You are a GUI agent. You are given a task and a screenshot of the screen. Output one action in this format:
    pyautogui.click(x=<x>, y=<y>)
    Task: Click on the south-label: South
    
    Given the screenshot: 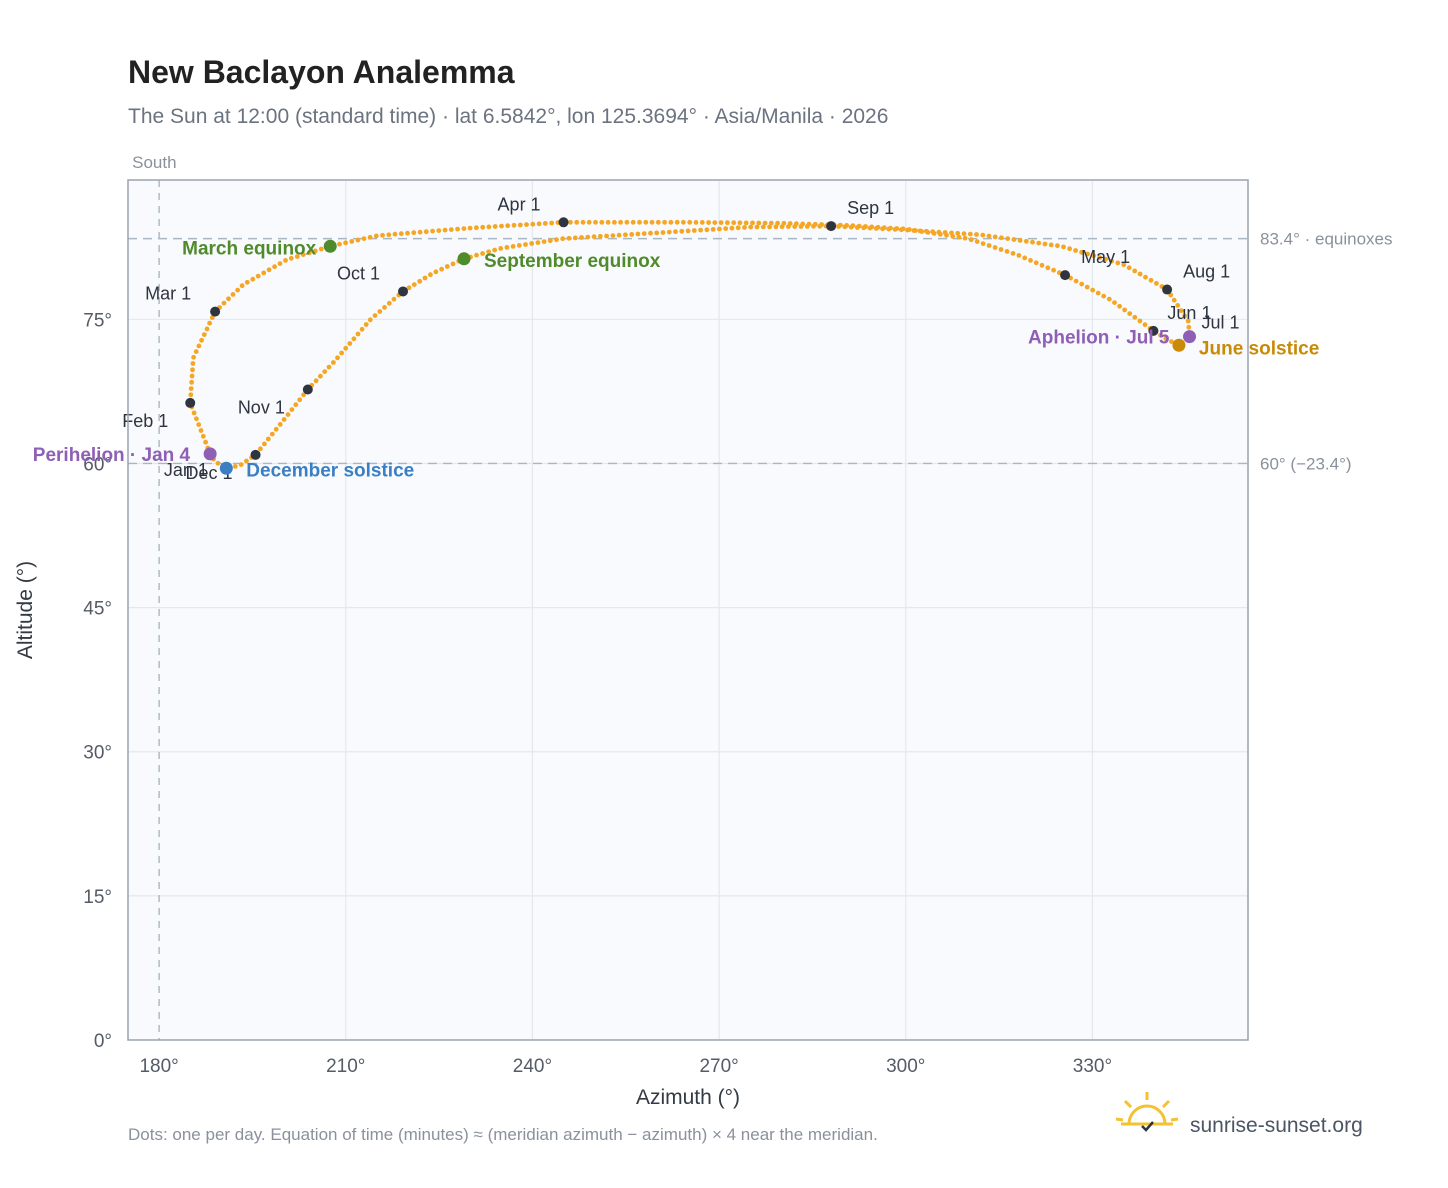 What is the action you would take?
    pyautogui.click(x=154, y=162)
    